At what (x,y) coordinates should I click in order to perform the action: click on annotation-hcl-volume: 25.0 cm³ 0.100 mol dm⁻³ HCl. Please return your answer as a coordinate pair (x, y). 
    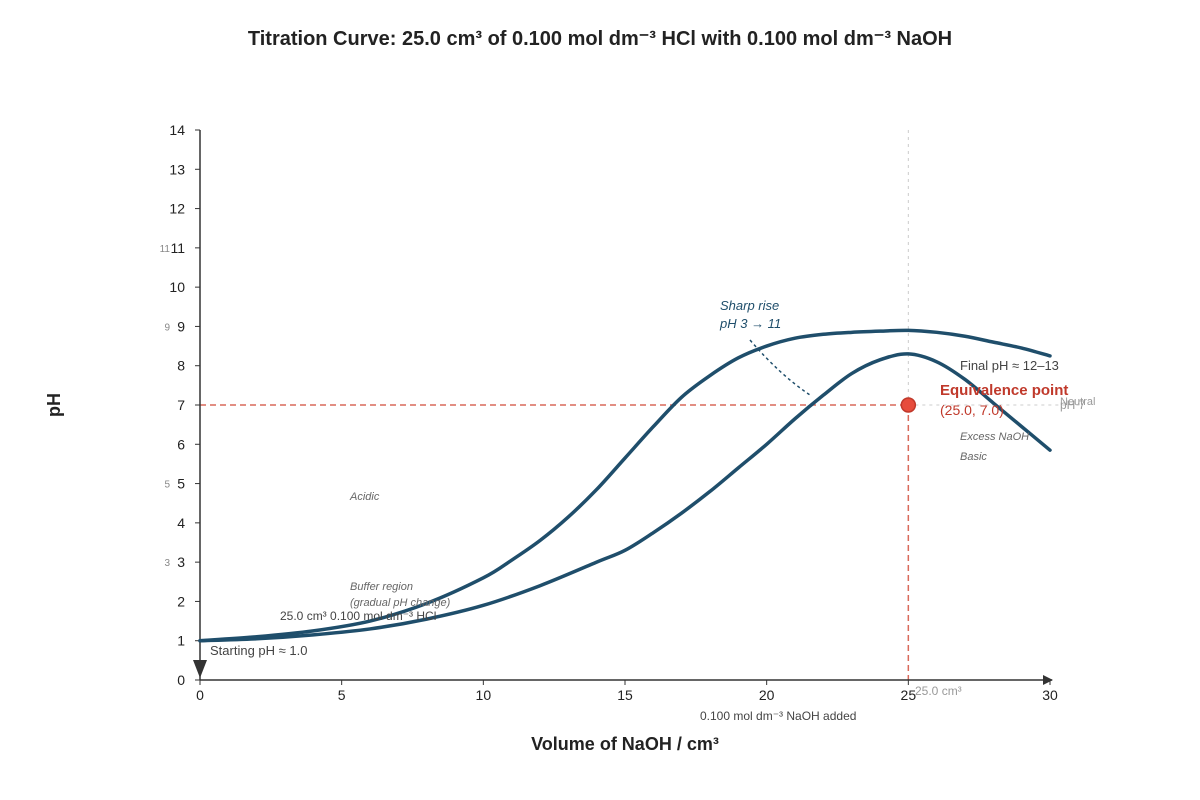
    Looking at the image, I should click on (358, 616).